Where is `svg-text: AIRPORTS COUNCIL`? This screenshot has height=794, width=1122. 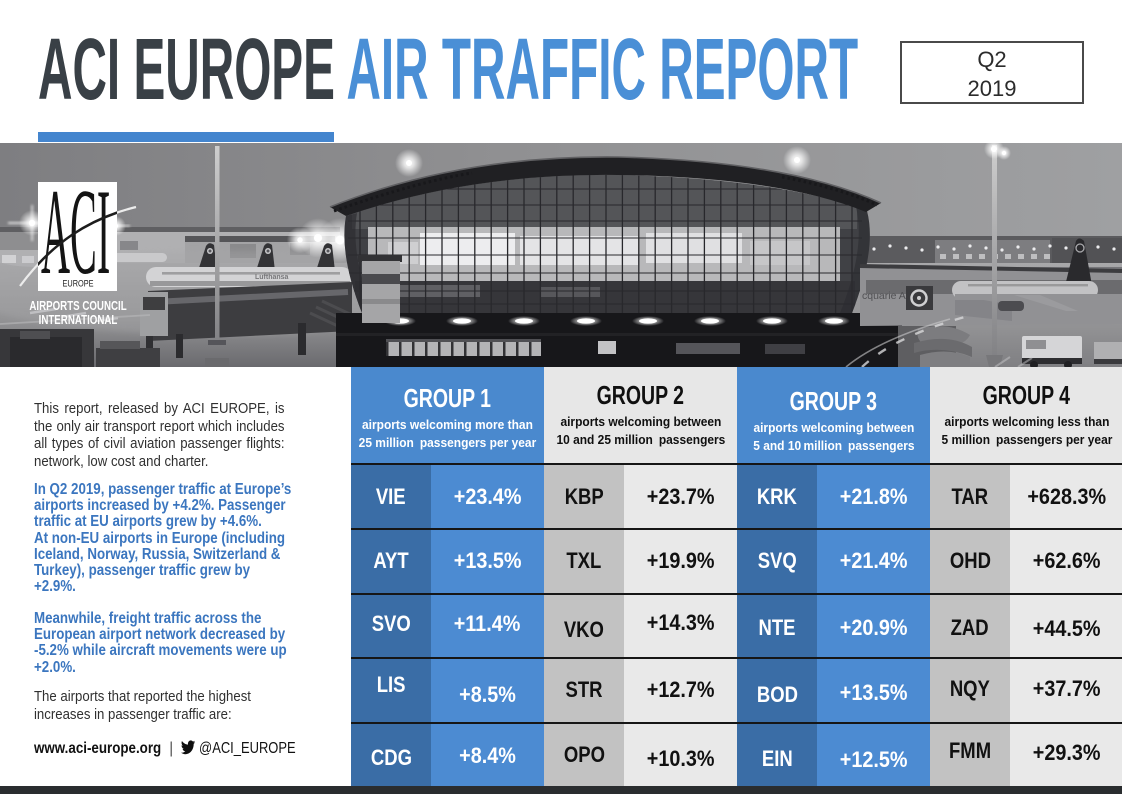
svg-text: AIRPORTS COUNCIL is located at coordinates (77, 306).